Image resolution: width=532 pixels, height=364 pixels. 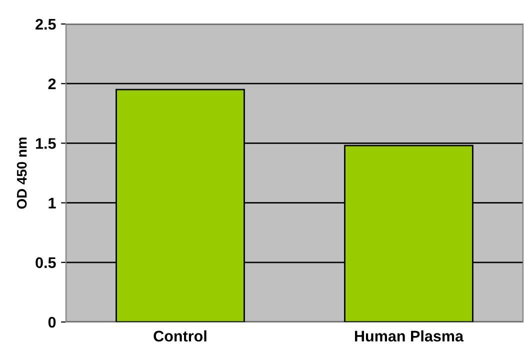 What do you see at coordinates (52, 203) in the screenshot?
I see `y-tick-label: 1` at bounding box center [52, 203].